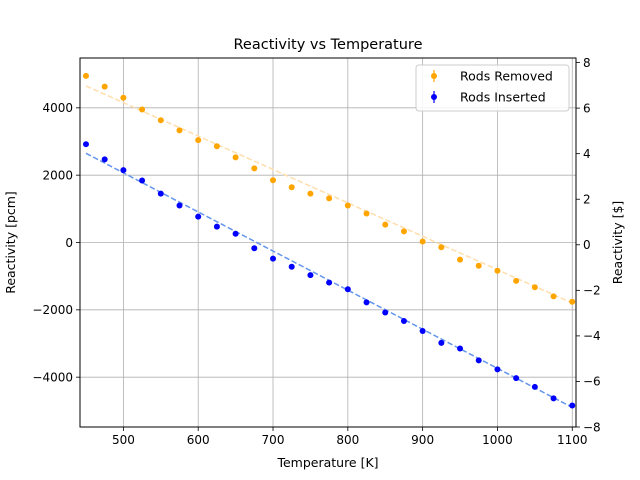 This screenshot has height=480, width=640. I want to click on y-tick-label: −2000, so click(52, 310).